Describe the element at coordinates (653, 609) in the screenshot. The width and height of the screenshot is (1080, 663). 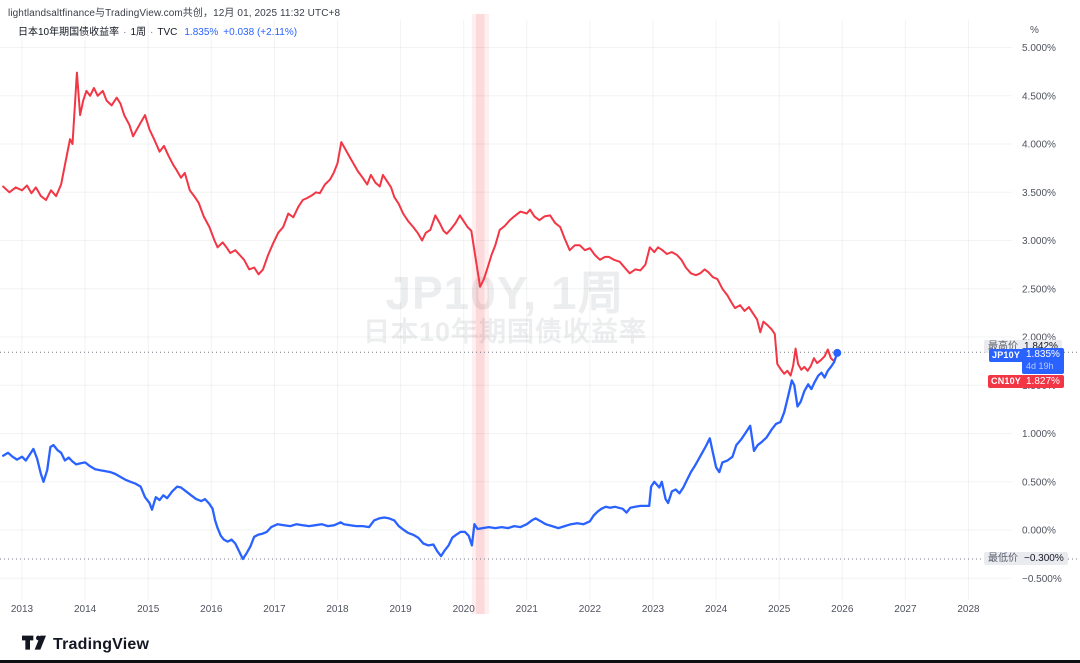
I see `time-axis-tick: 2023` at that location.